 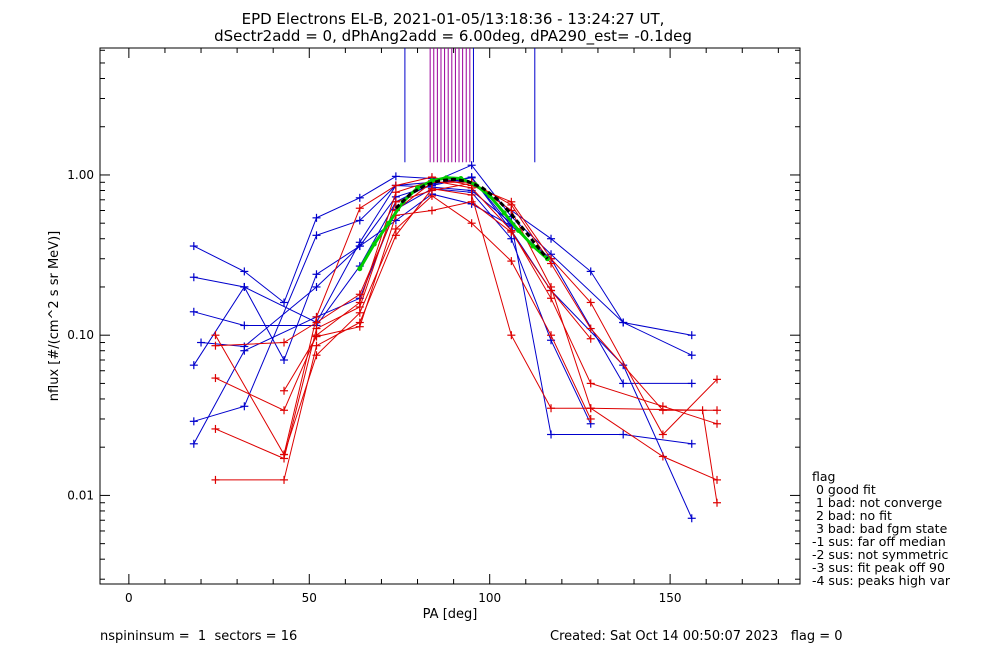 What do you see at coordinates (489, 598) in the screenshot?
I see `x-tick-label: 100` at bounding box center [489, 598].